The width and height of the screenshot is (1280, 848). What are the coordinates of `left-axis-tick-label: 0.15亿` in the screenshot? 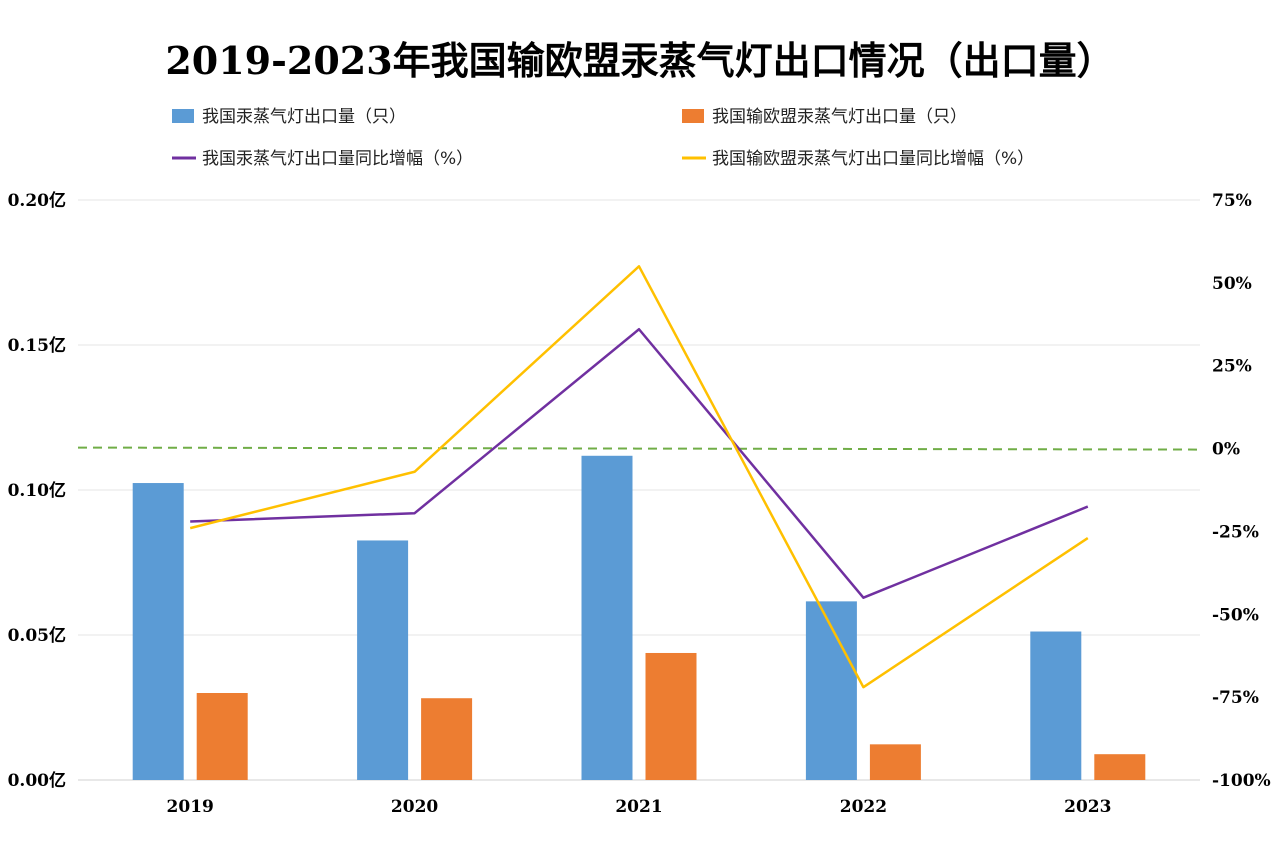 It's located at (37, 345).